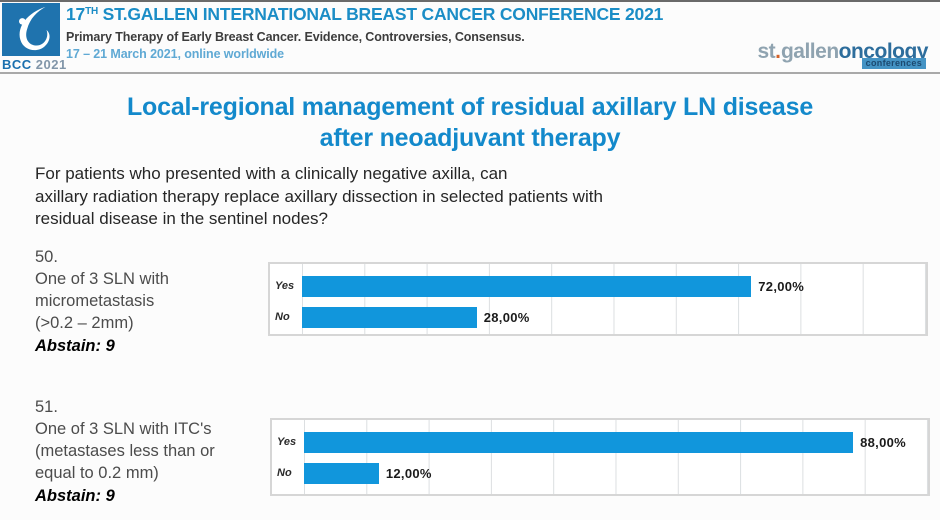  What do you see at coordinates (470, 73) in the screenshot?
I see `header-divider` at bounding box center [470, 73].